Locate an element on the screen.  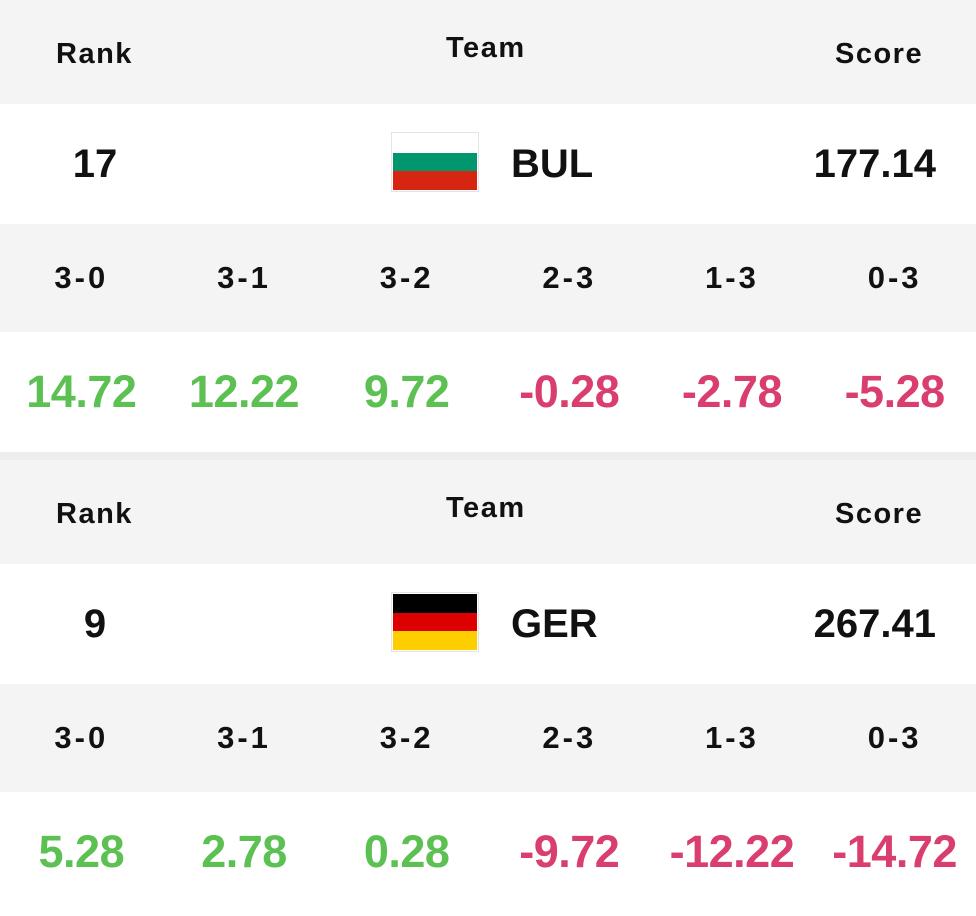
team-rank: 17 is located at coordinates (95, 163).